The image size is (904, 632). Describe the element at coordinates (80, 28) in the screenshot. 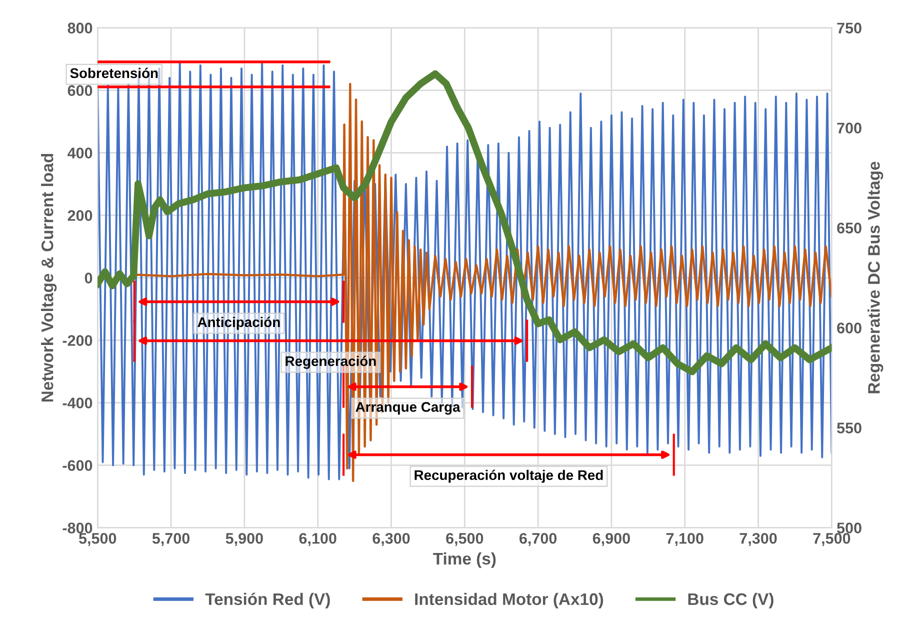

I see `y-tick-label: 800` at that location.